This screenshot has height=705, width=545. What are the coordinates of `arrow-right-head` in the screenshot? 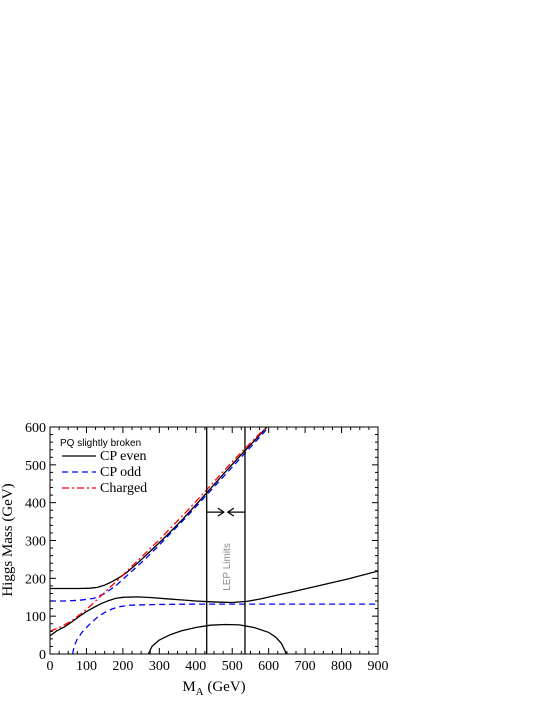 It's located at (221, 512).